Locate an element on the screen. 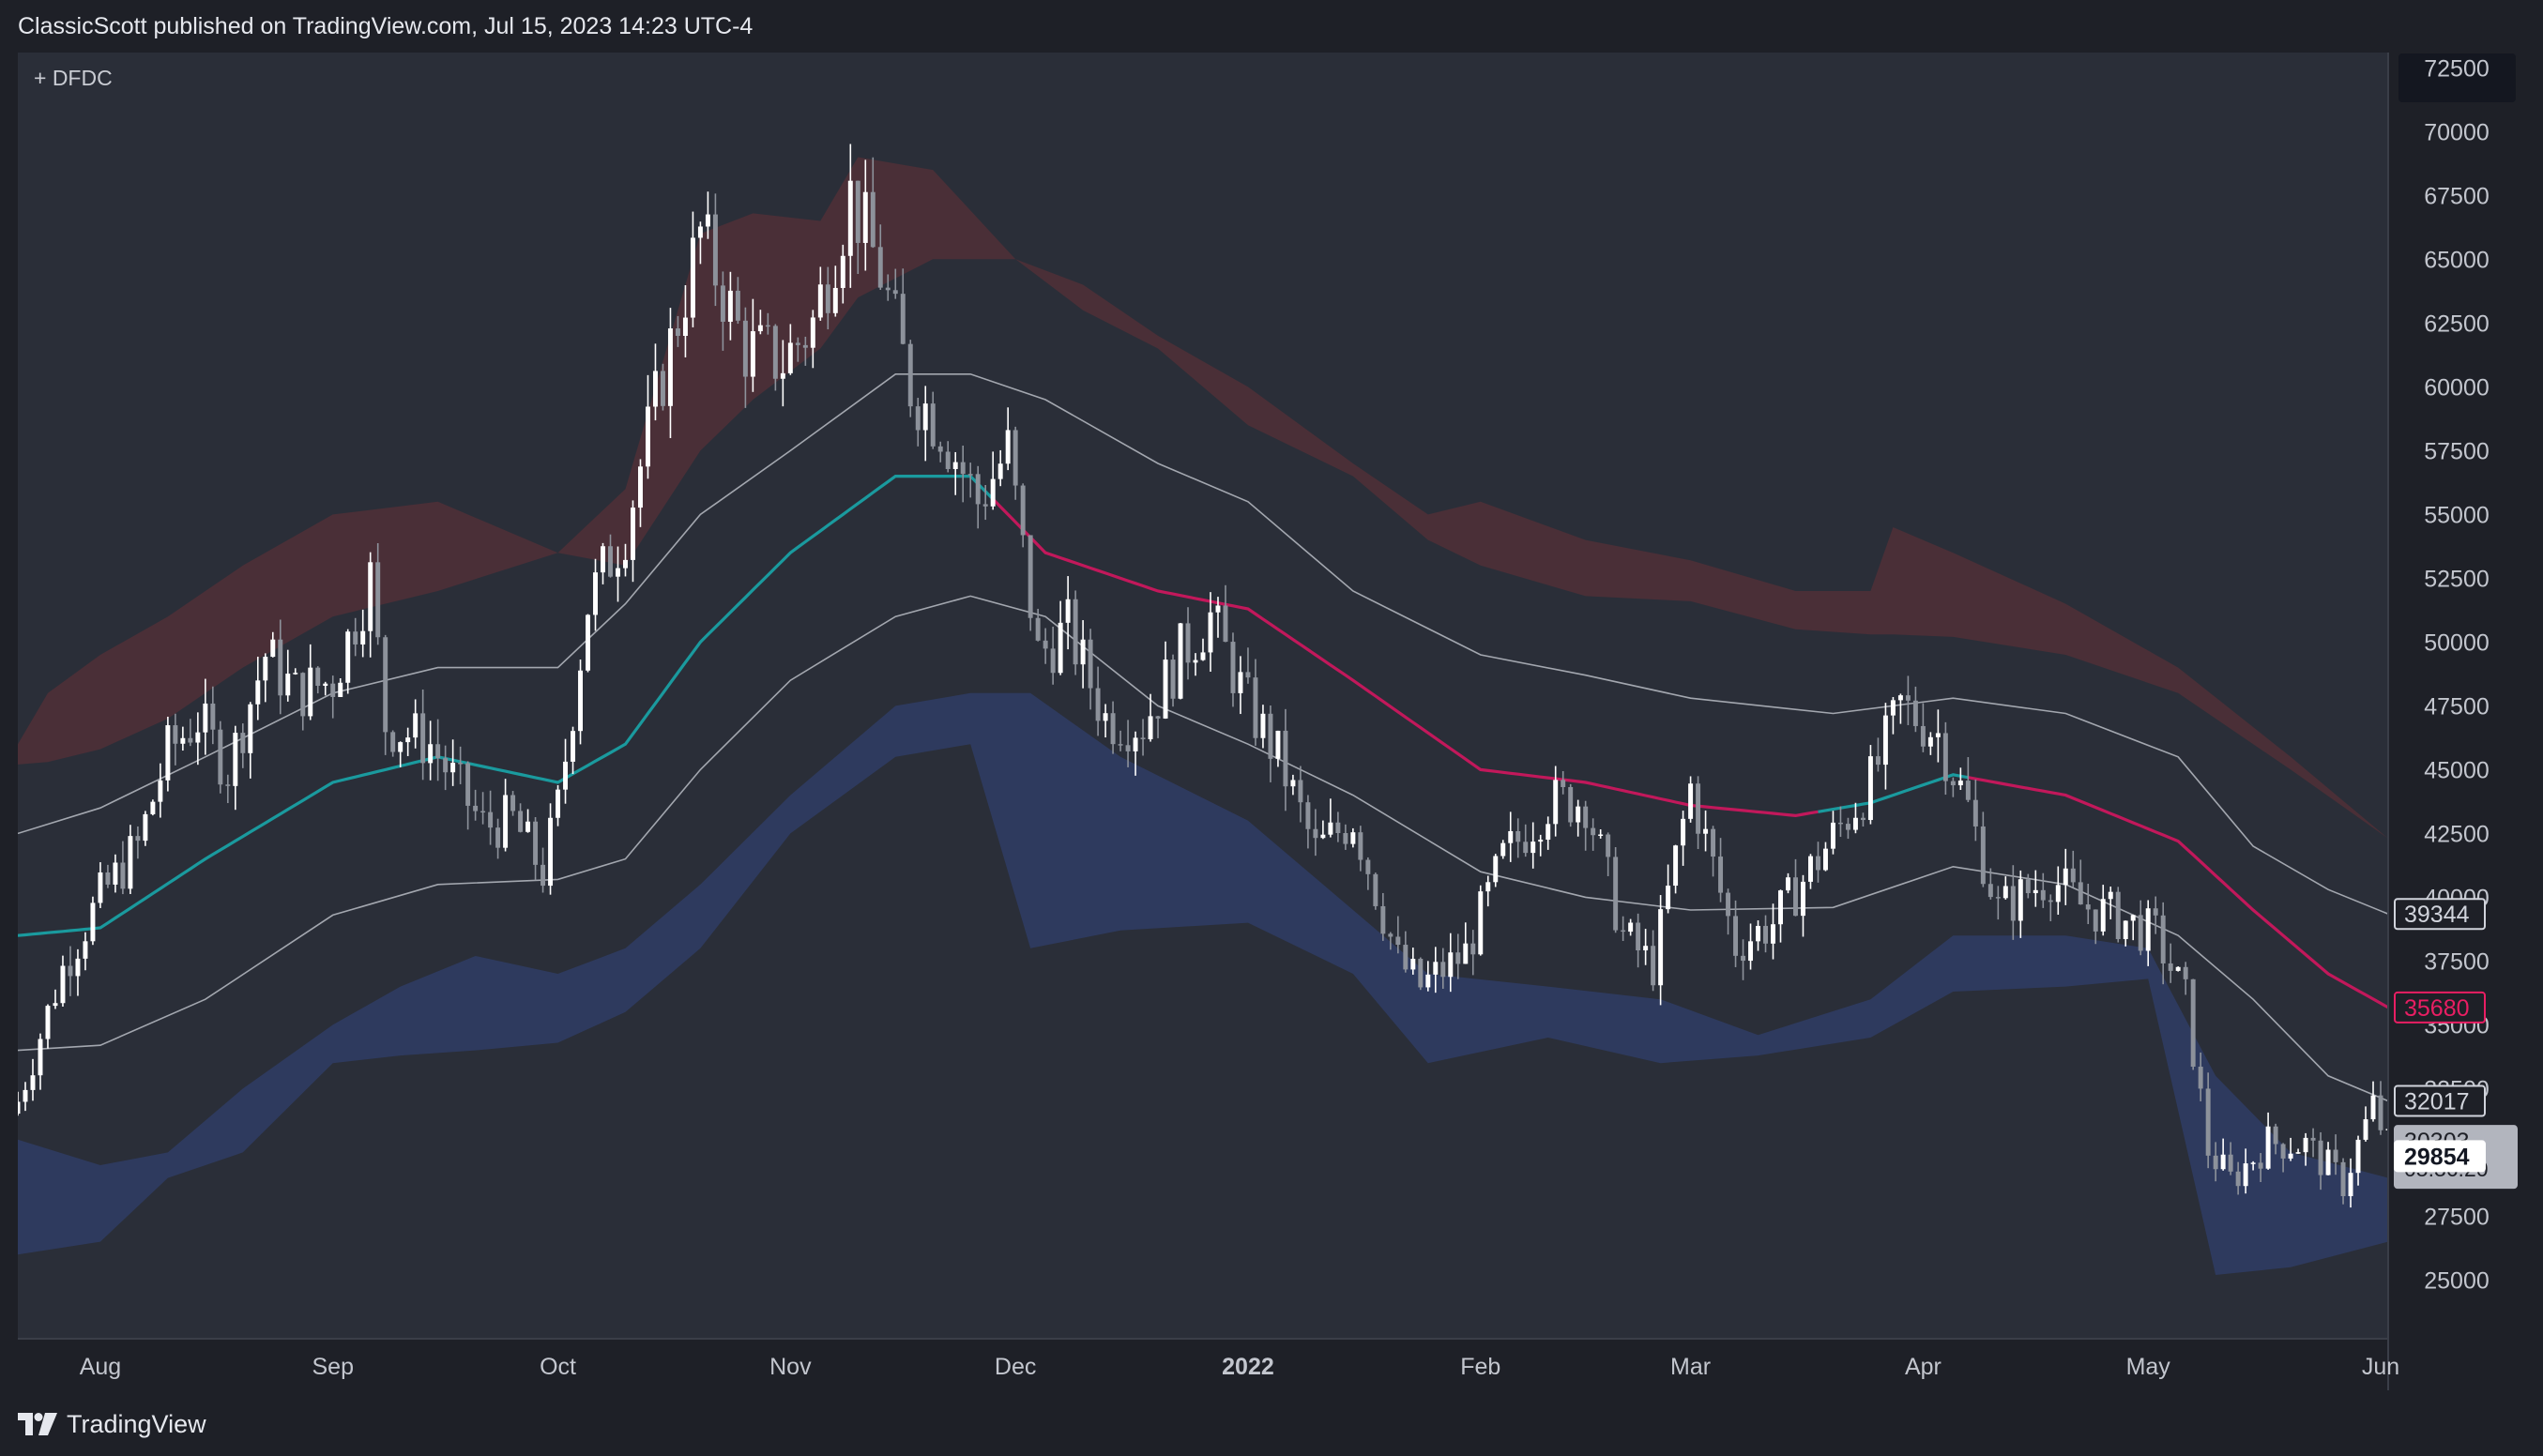  price-tick-label: 55000 is located at coordinates (2457, 515).